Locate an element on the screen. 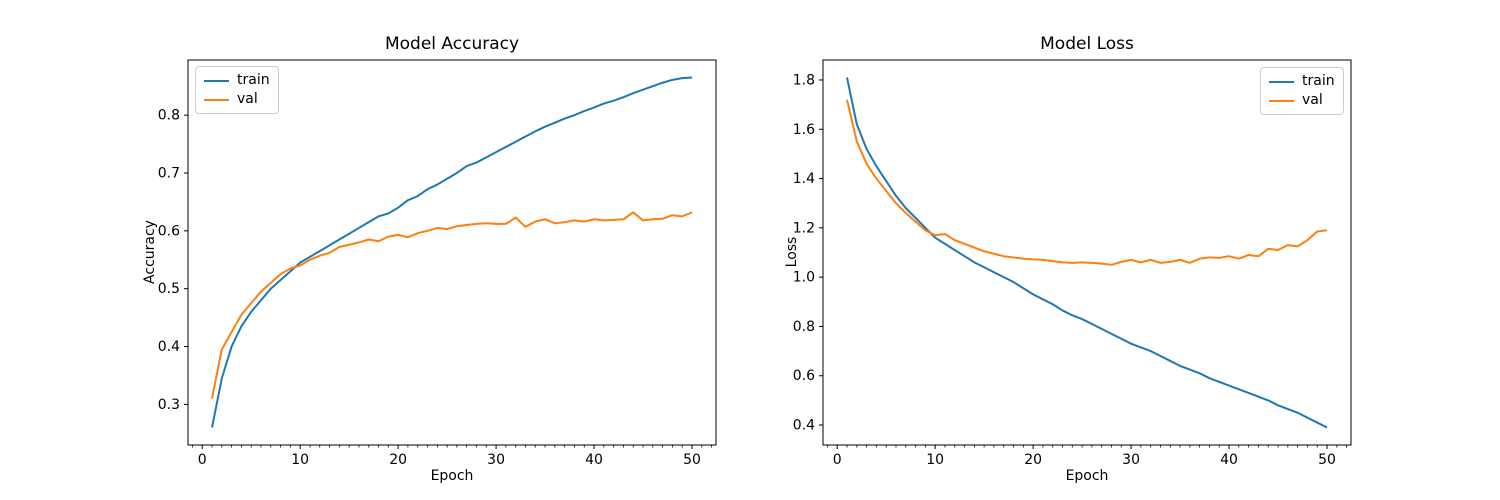  y-tick-label: 0.7 is located at coordinates (169, 173).